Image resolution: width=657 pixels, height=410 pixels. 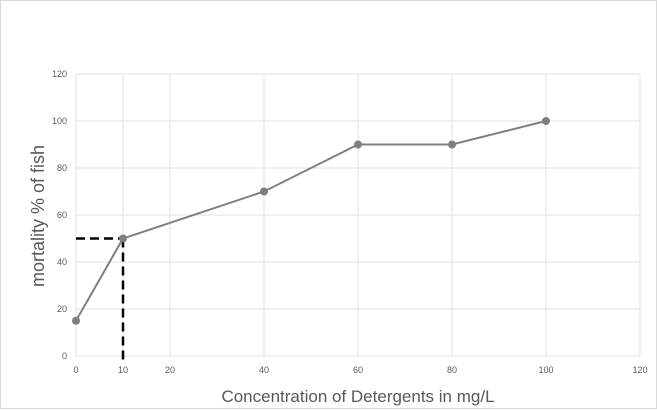 I want to click on y-tick-label-0: 0, so click(x=64, y=356).